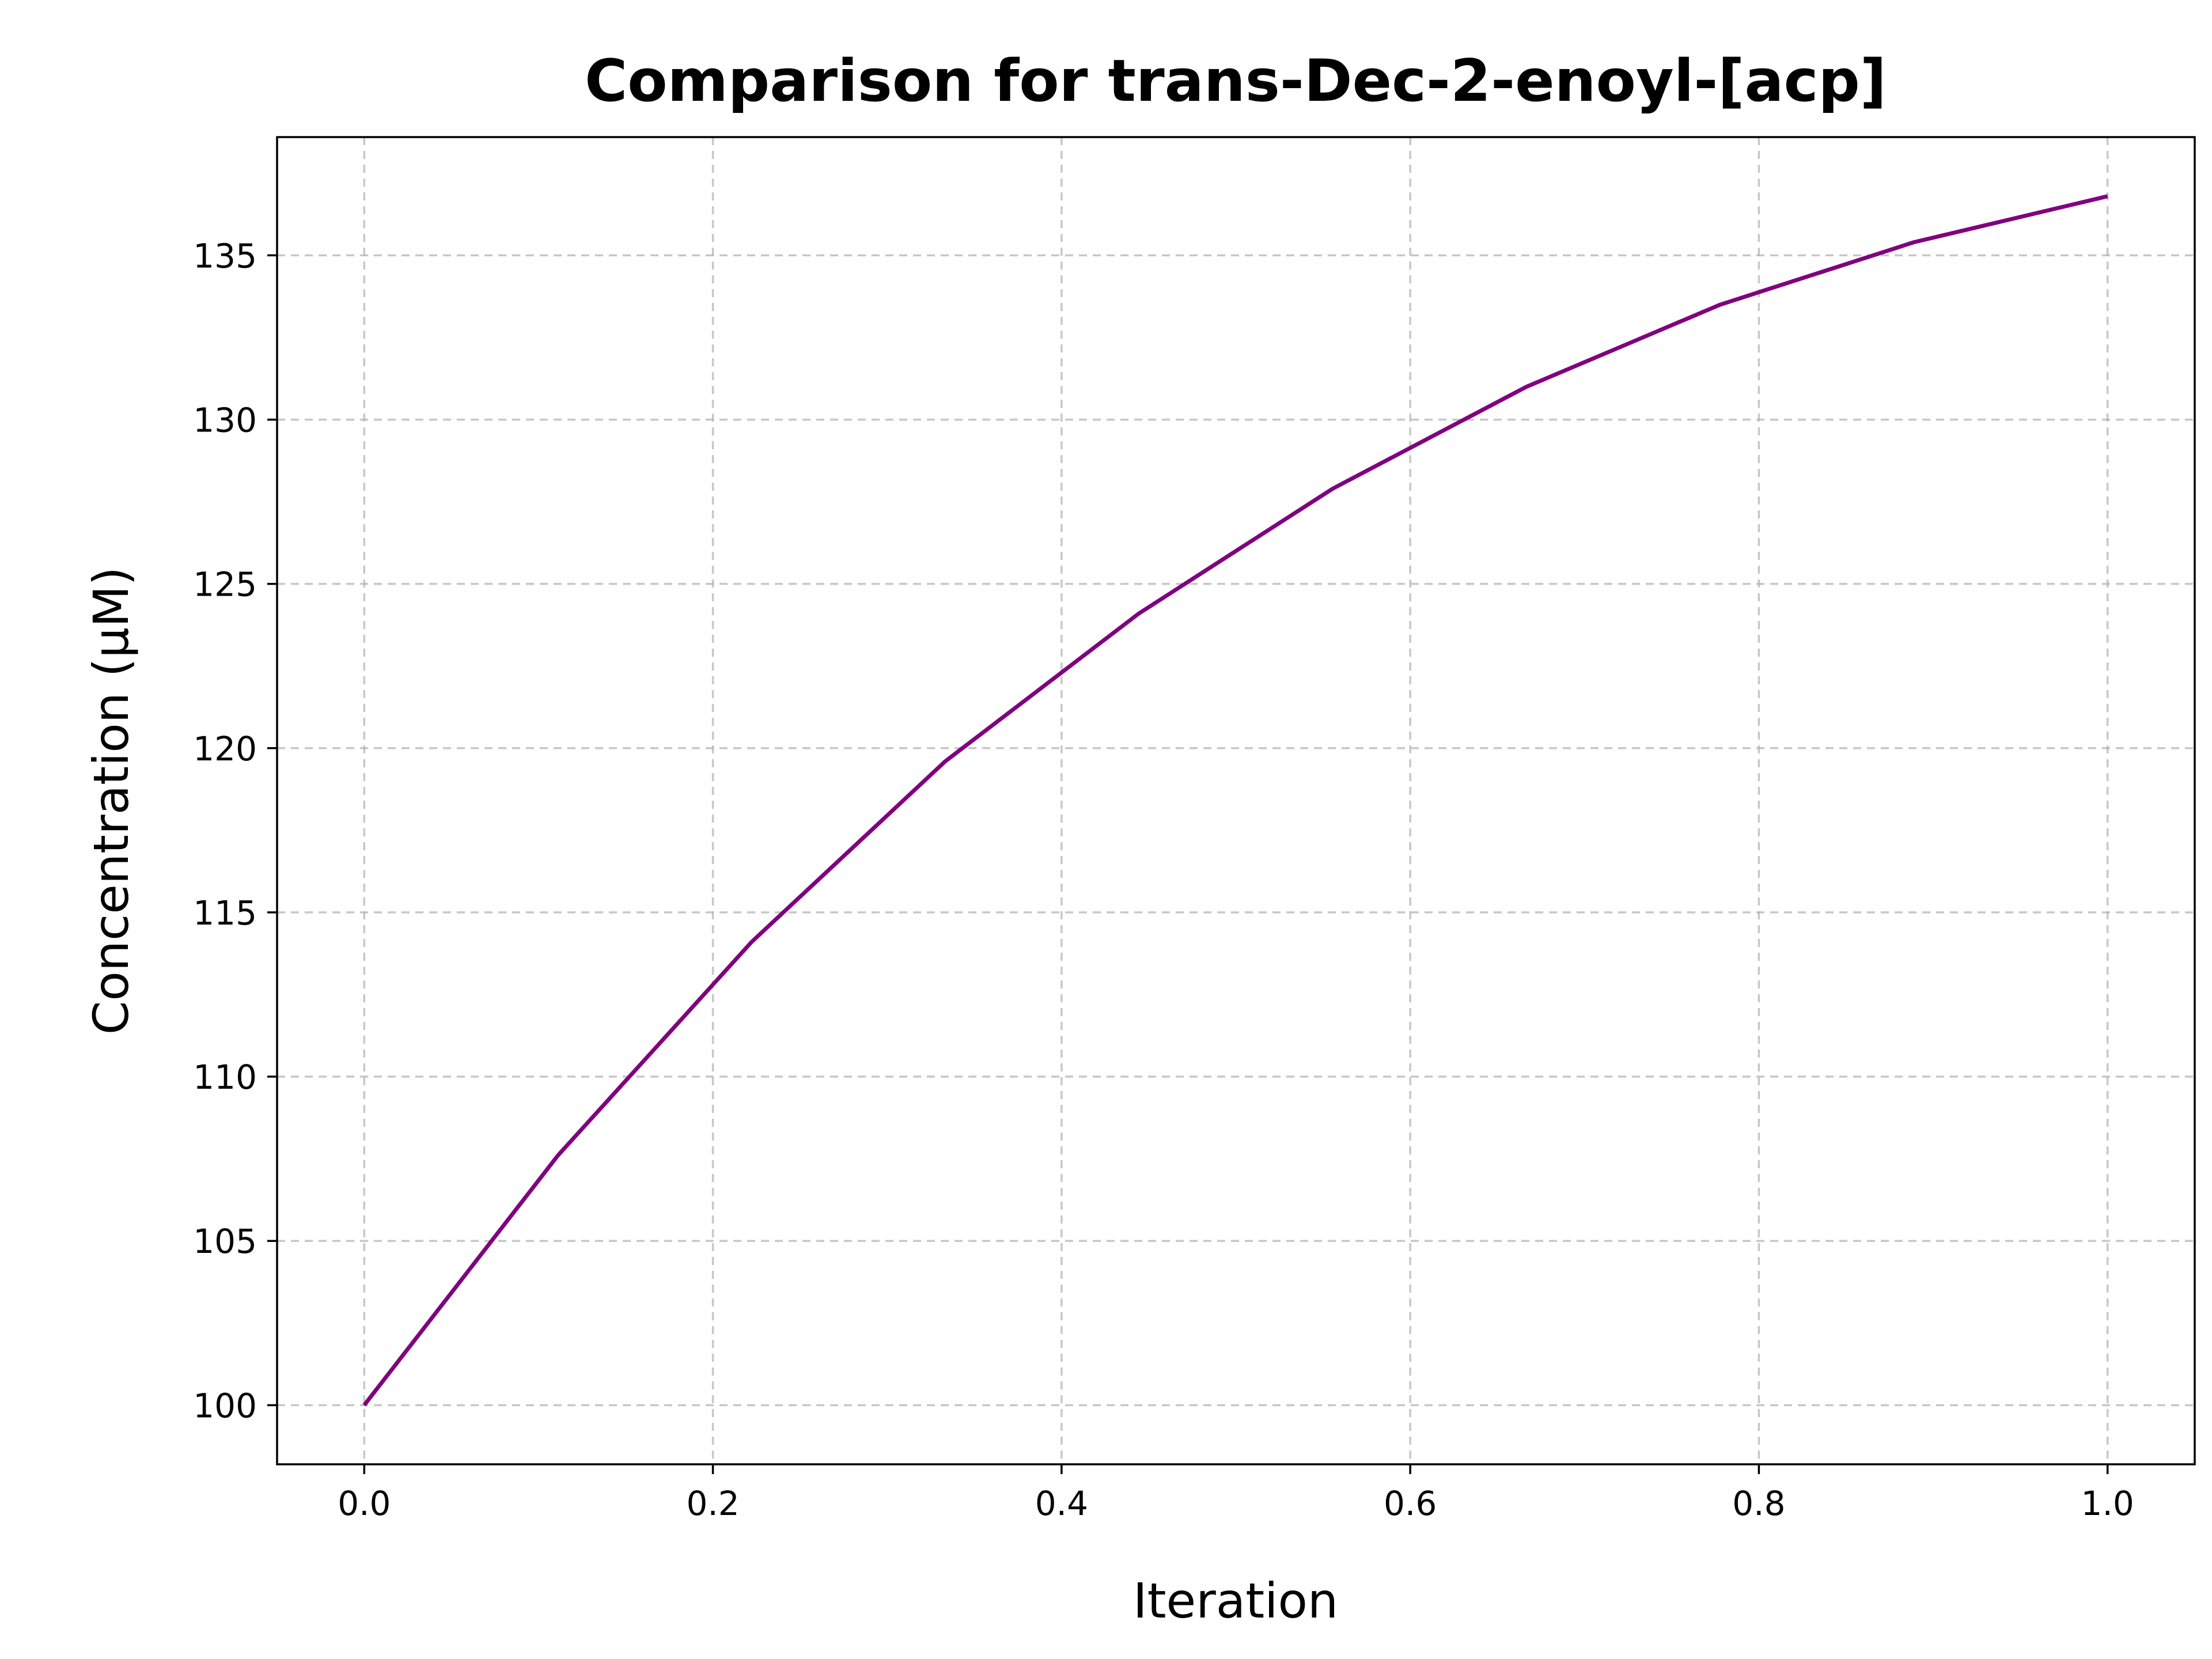 The image size is (2212, 1659). I want to click on y-tick-label: 130, so click(225, 420).